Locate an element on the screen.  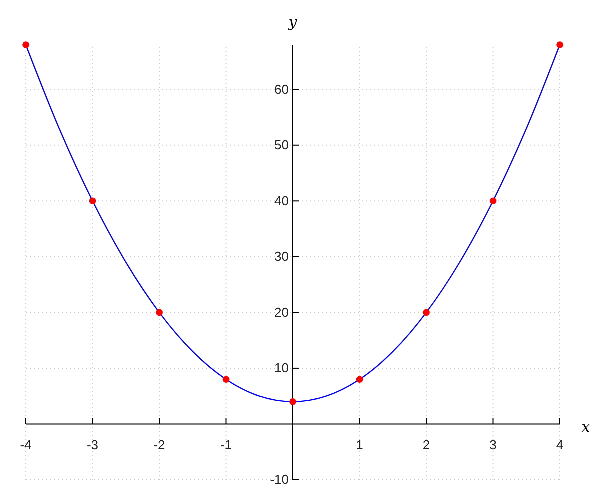
y-tick-label: 30 is located at coordinates (281, 256).